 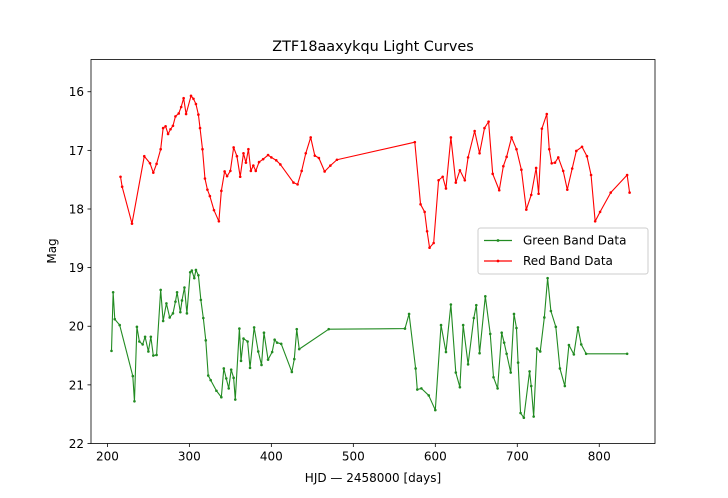 What do you see at coordinates (568, 261) in the screenshot?
I see `legend-red-label: Red Band Data` at bounding box center [568, 261].